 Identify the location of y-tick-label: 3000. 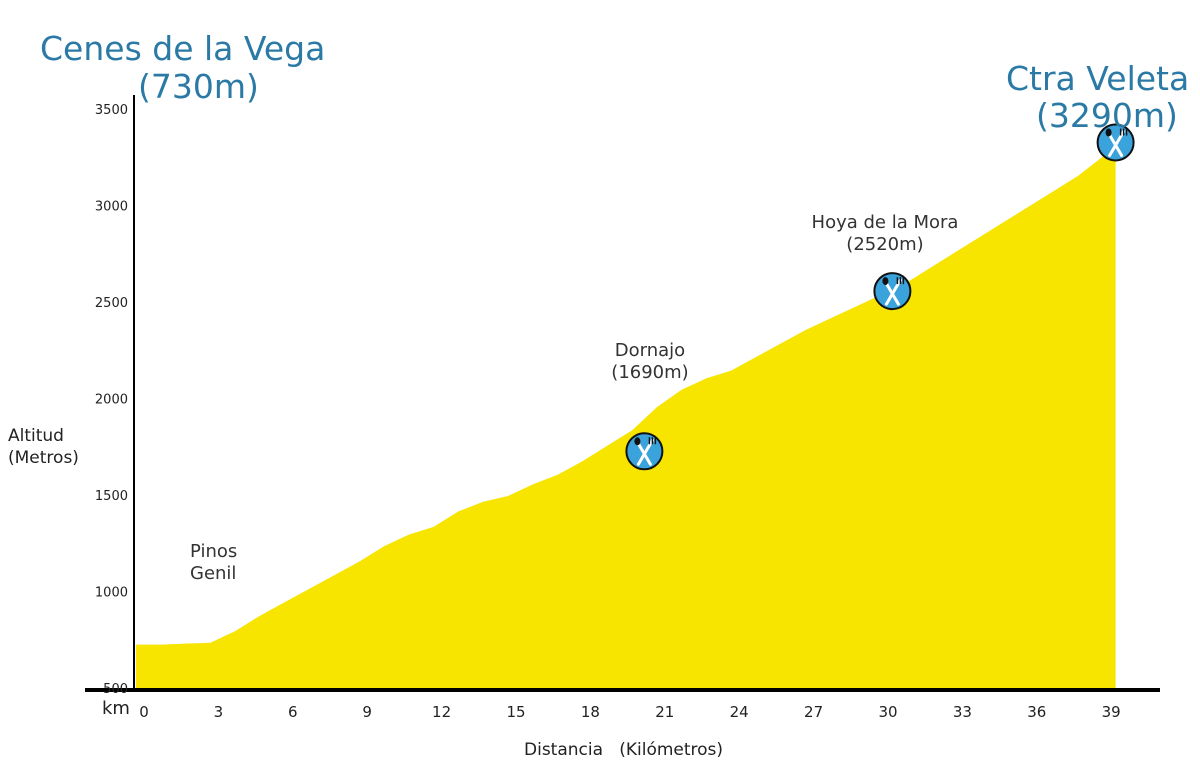
(111, 207).